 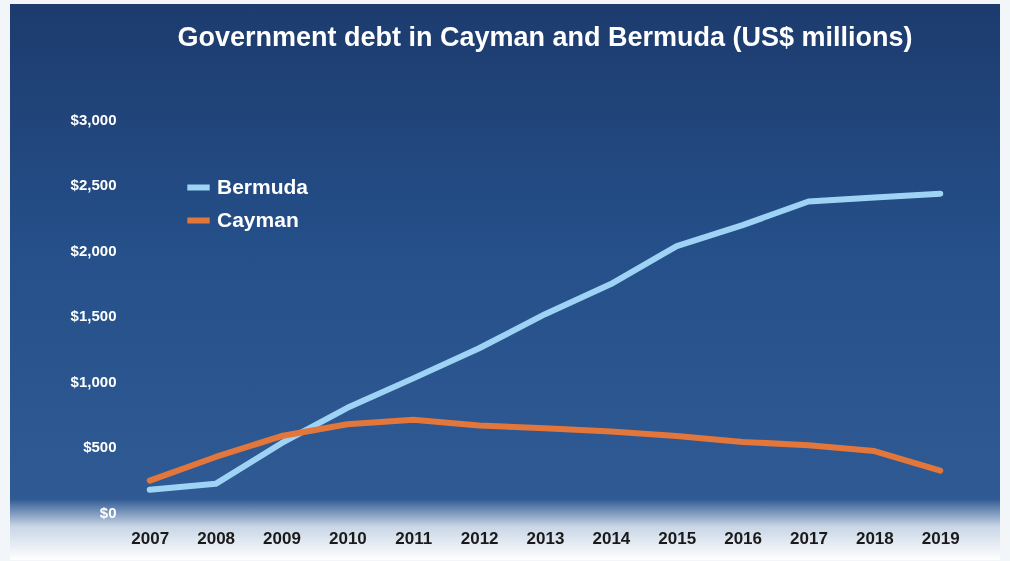 I want to click on chart-title: Government debt in Cayman and Bermuda (US$ millions), so click(x=545, y=37).